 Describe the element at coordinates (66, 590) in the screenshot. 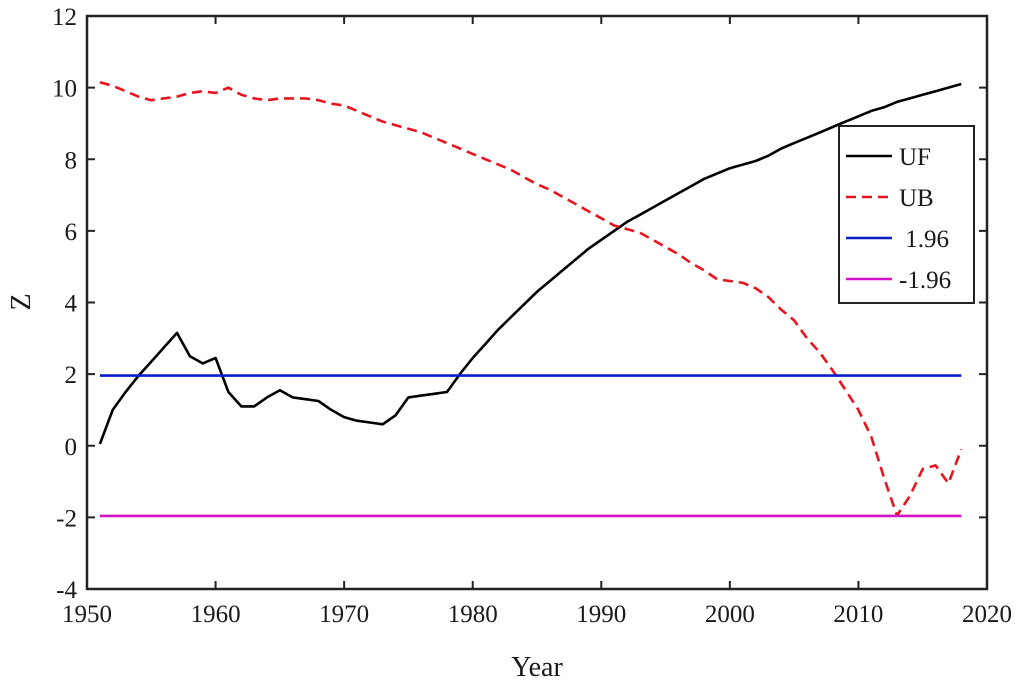

I see `y-tick-label: -4` at that location.